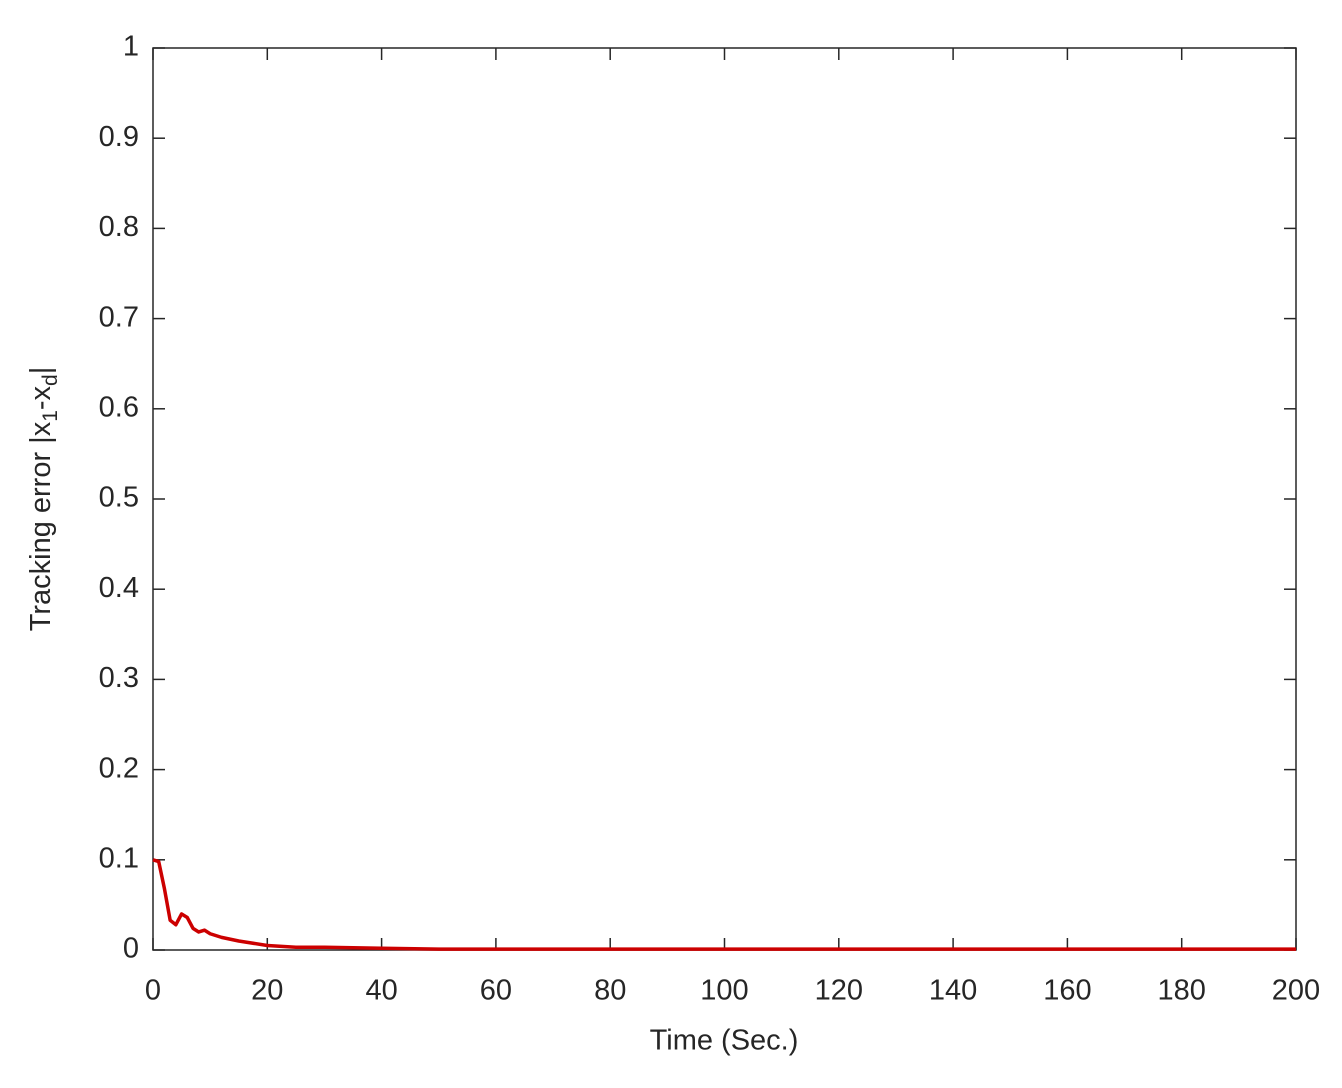 The height and width of the screenshot is (1088, 1342). I want to click on y-label-part: Tracking error |x, so click(41, 526).